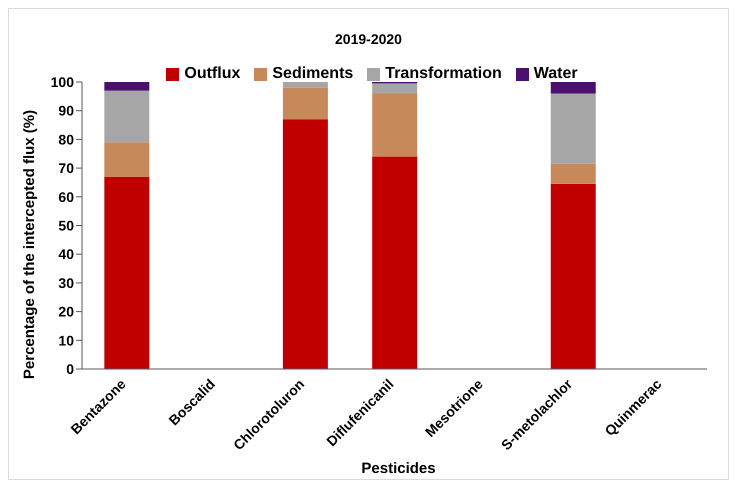  What do you see at coordinates (66, 139) in the screenshot?
I see `y-tick-label: 80` at bounding box center [66, 139].